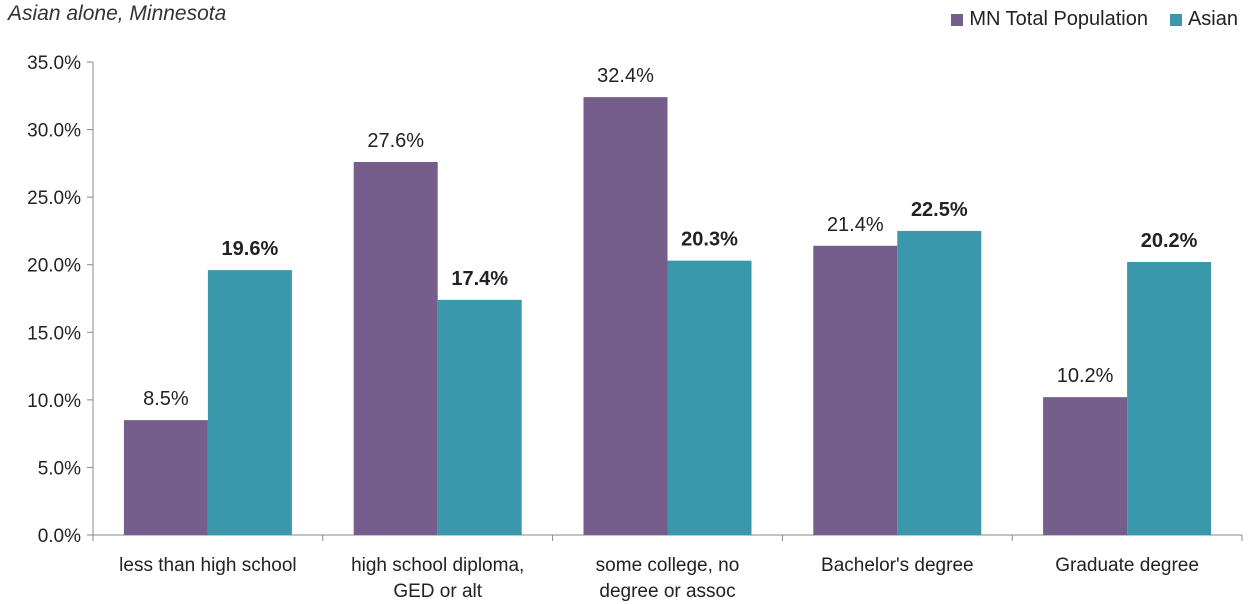 Image resolution: width=1258 pixels, height=604 pixels. What do you see at coordinates (939, 210) in the screenshot?
I see `data-label: 22.5%` at bounding box center [939, 210].